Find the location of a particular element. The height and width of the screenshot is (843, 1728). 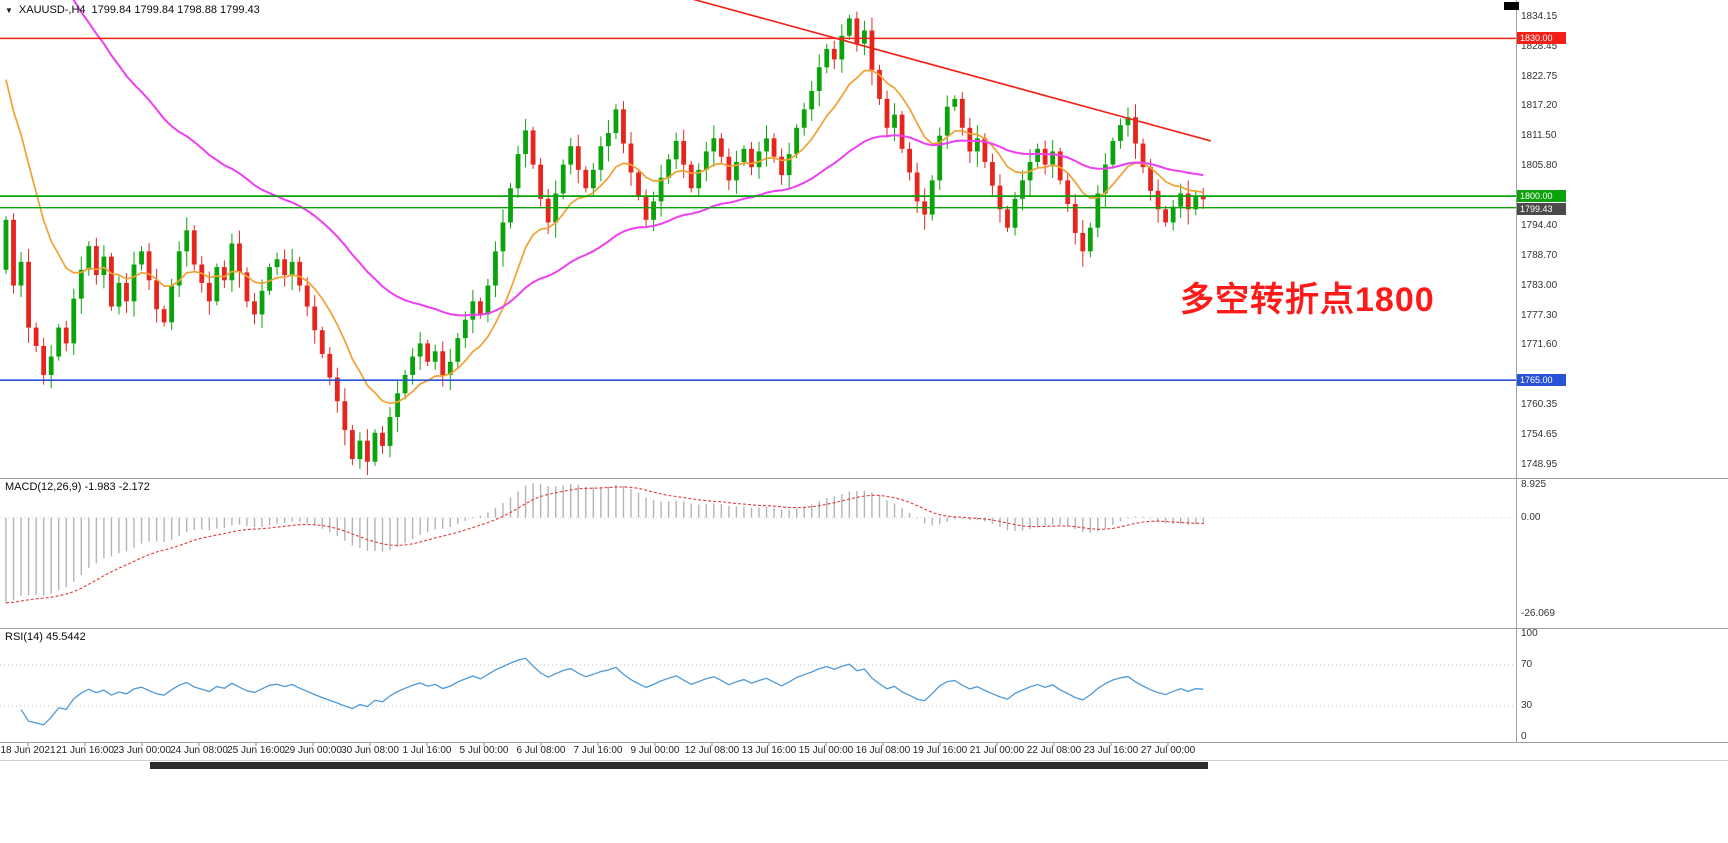

time-axis-label: 29 Jun 00:00 is located at coordinates (313, 750).